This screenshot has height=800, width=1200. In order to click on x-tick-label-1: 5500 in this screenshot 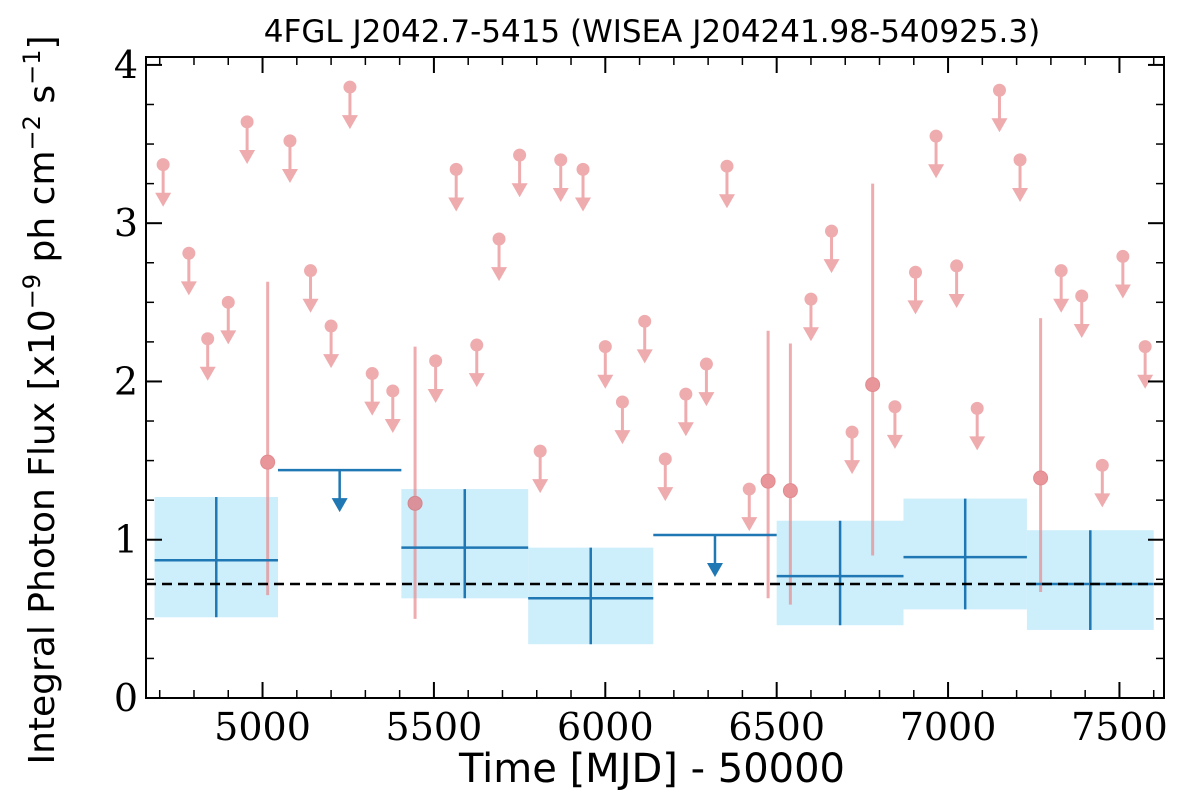, I will do `click(434, 727)`.